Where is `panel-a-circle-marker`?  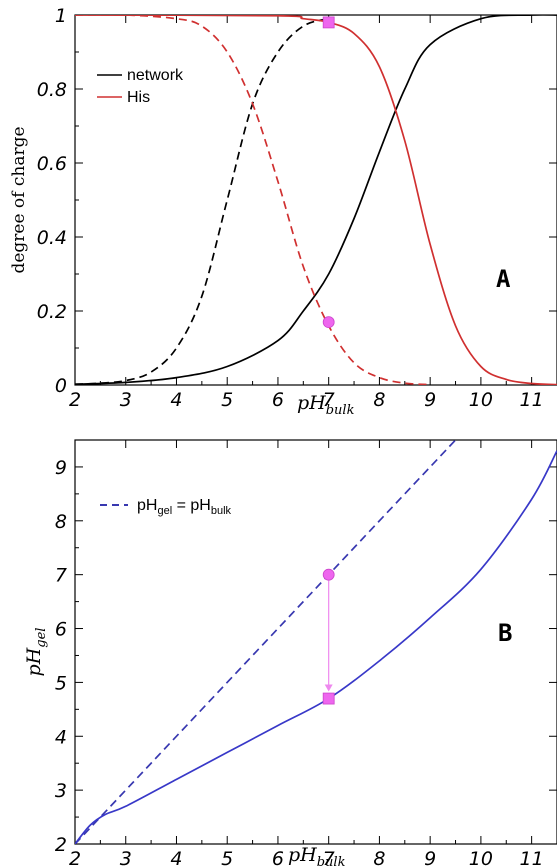 panel-a-circle-marker is located at coordinates (328, 322).